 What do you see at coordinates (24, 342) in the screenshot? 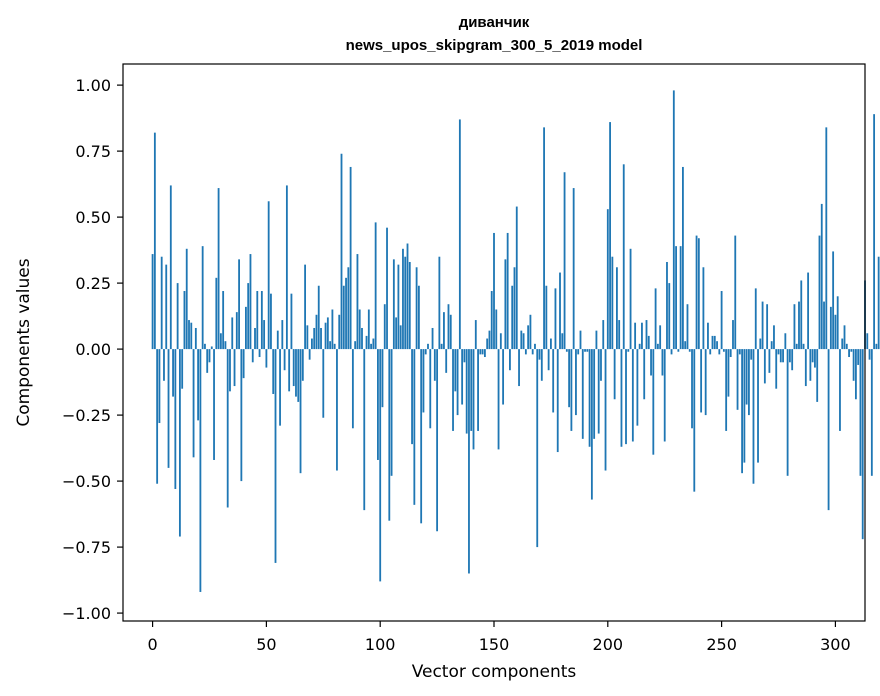
I see `y-axis-label: Components values` at bounding box center [24, 342].